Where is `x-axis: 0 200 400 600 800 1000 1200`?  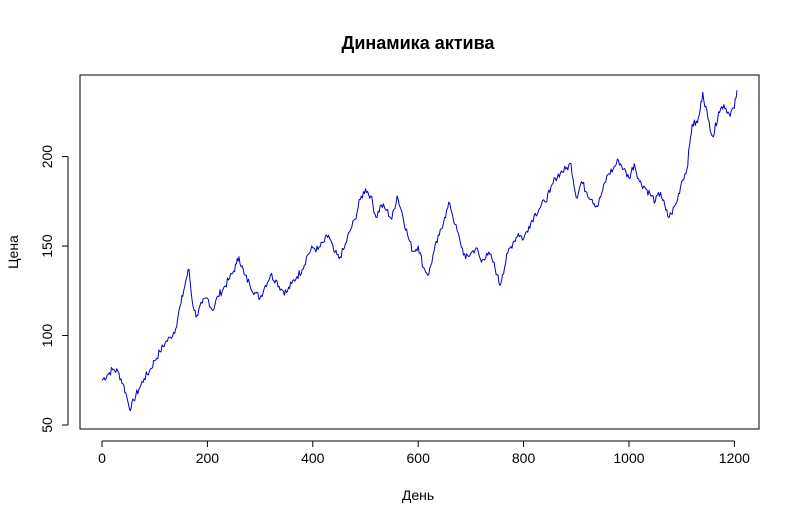 x-axis: 0 200 400 600 800 1000 1200 is located at coordinates (424, 453).